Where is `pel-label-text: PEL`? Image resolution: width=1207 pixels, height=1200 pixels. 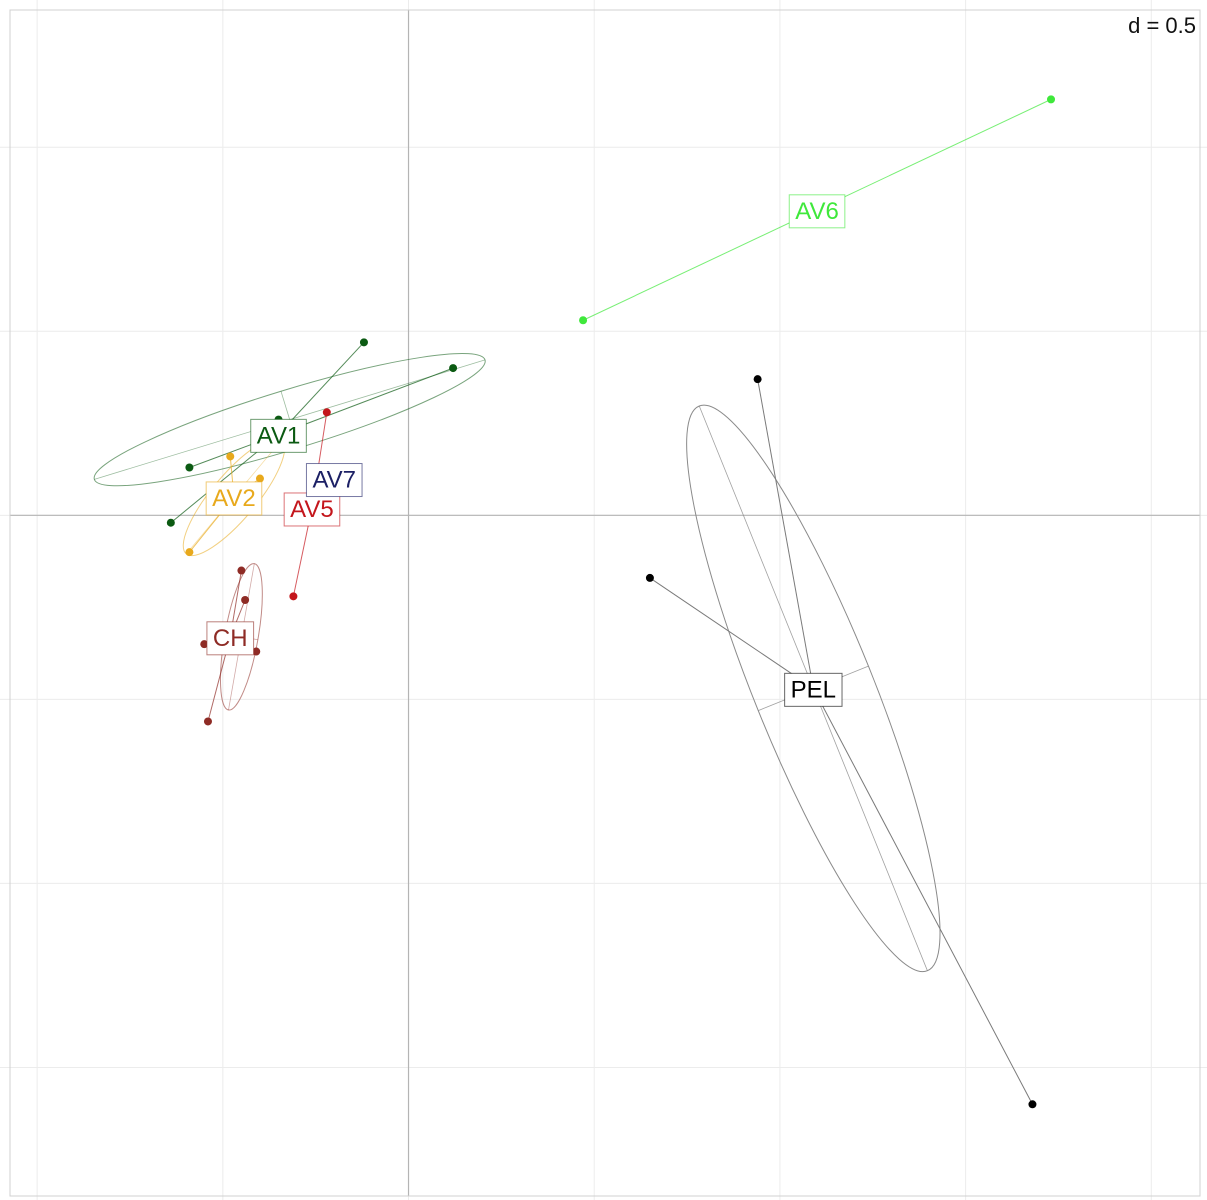 pel-label-text: PEL is located at coordinates (813, 689).